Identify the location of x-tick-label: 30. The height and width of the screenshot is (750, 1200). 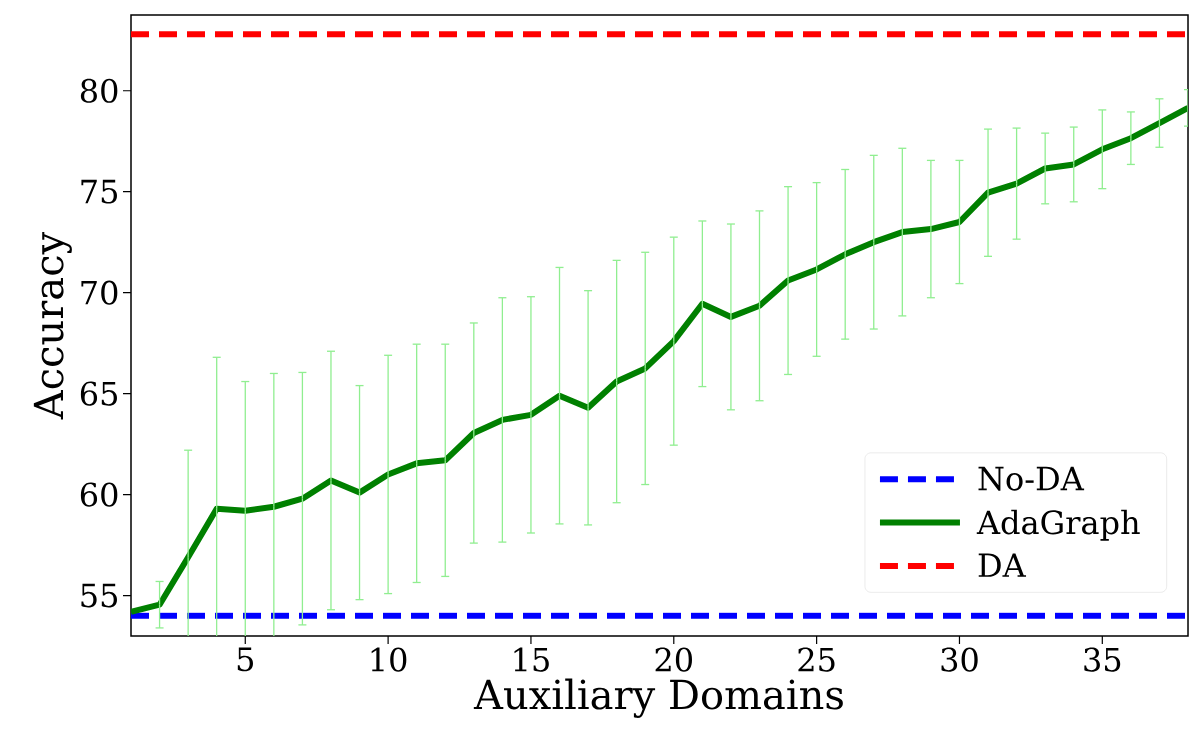
(959, 659).